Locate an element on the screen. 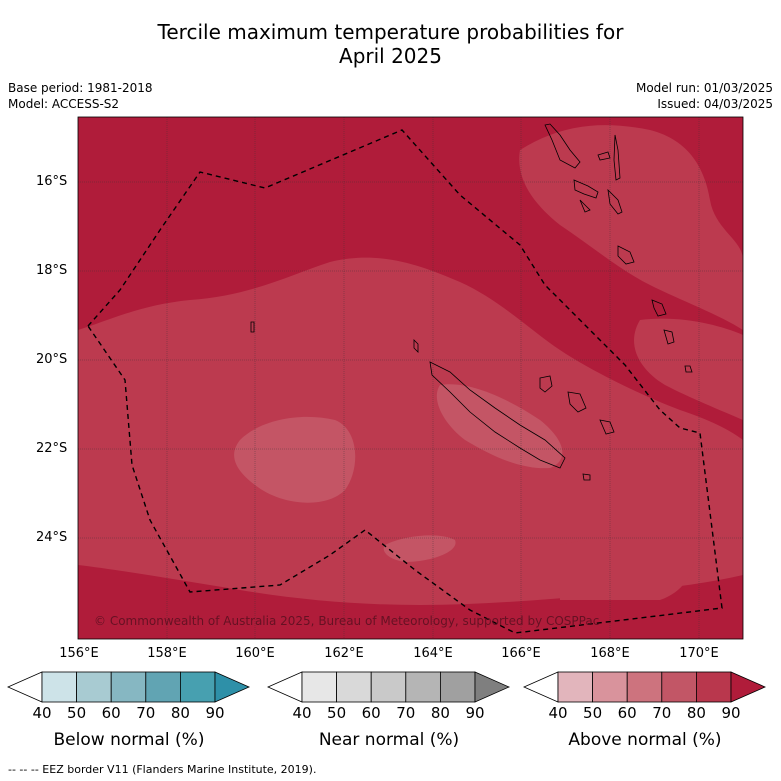  colorbar-near-extend-low is located at coordinates (285, 687).